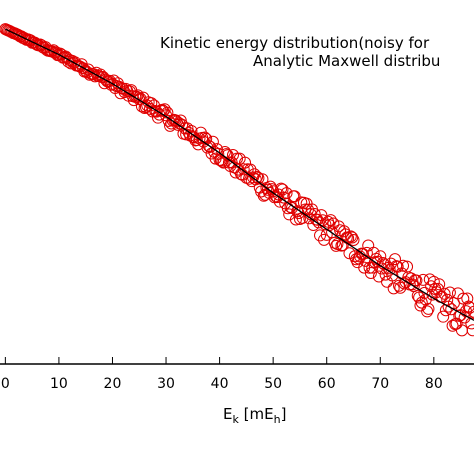 The image size is (474, 474). I want to click on x-tick-label-5: 50, so click(273, 384).